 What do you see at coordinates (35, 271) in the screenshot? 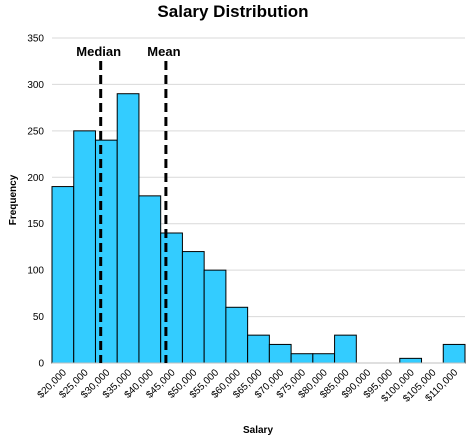
I see `y-tick-label-100: 100` at bounding box center [35, 271].